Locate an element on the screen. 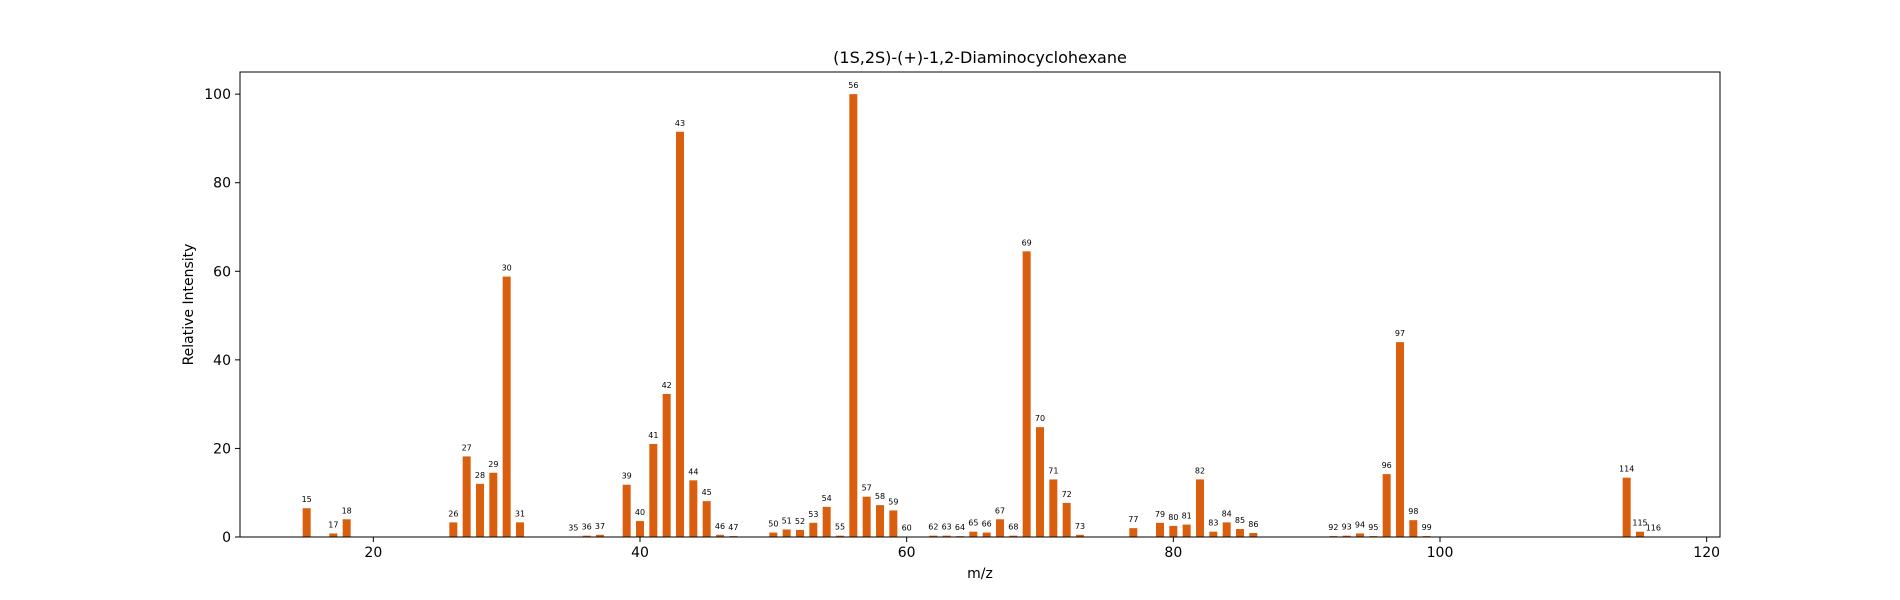 Image resolution: width=1900 pixels, height=600 pixels. bar-label-92: 92 is located at coordinates (1333, 527).